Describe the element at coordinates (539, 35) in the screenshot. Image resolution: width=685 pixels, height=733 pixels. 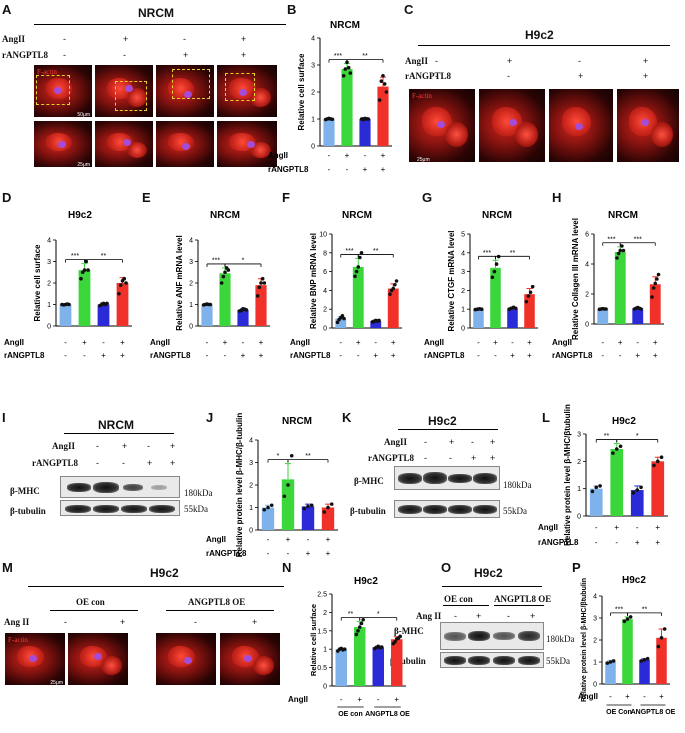
I see `panel-c-title: H9c2` at that location.